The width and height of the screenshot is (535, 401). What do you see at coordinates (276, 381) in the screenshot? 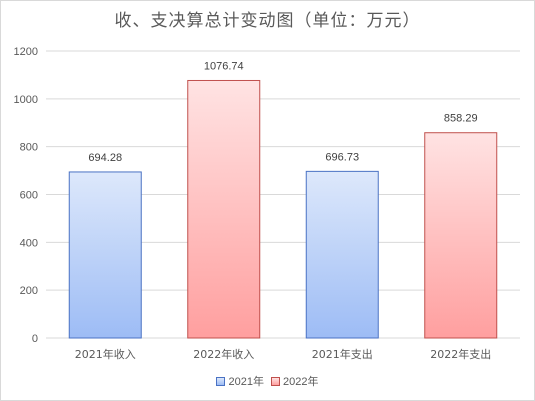
I see `legend-swatch-2022` at bounding box center [276, 381].